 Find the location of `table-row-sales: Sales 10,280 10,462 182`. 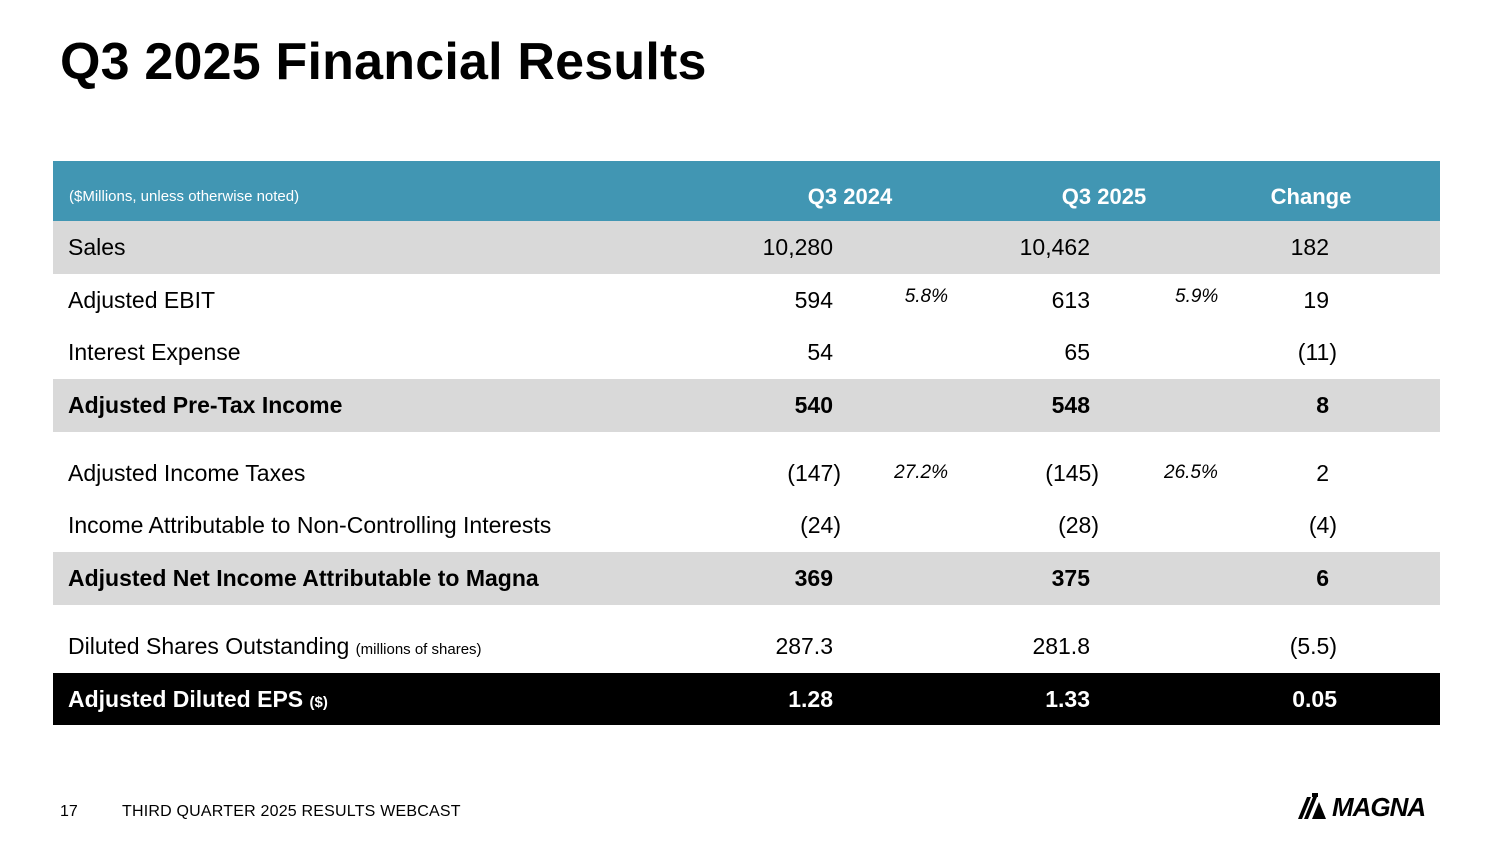

table-row-sales: Sales 10,280 10,462 182 is located at coordinates (746, 247).